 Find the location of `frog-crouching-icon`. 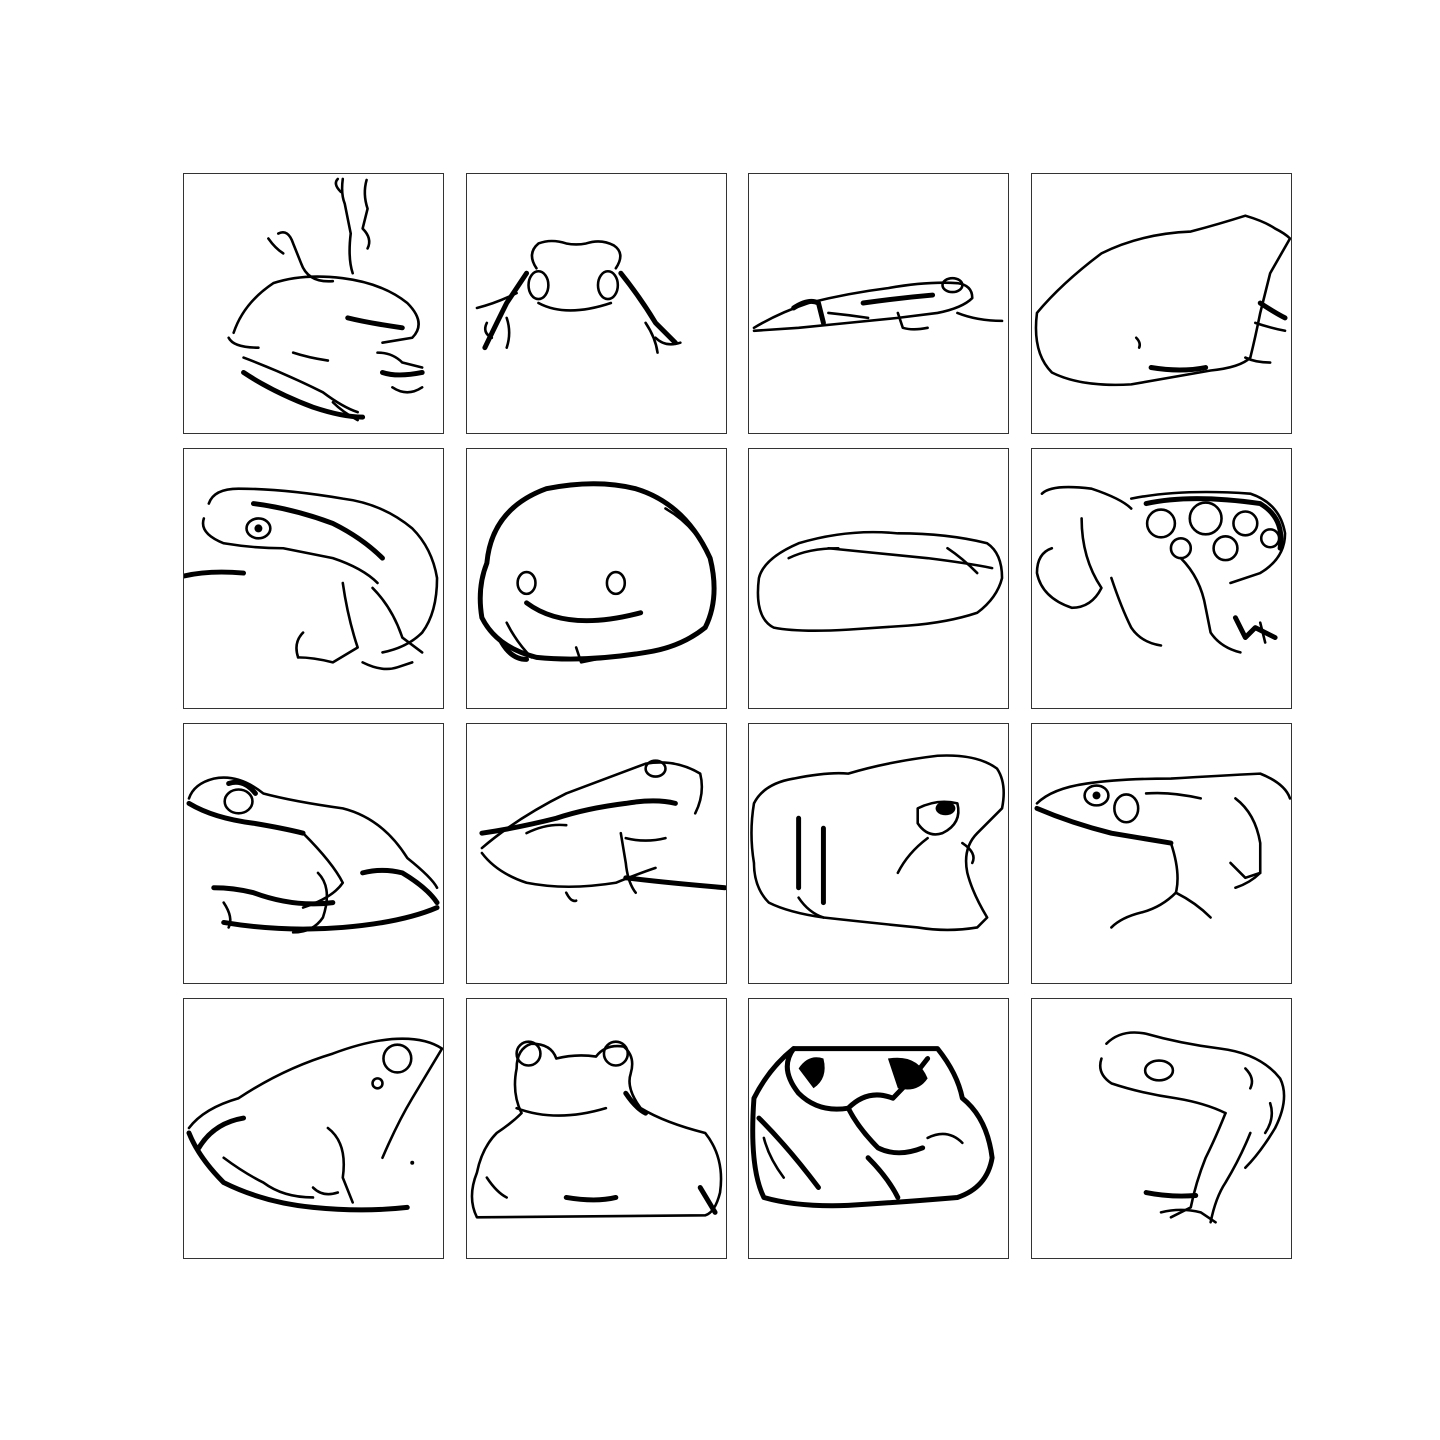

frog-crouching-icon is located at coordinates (602, 831).